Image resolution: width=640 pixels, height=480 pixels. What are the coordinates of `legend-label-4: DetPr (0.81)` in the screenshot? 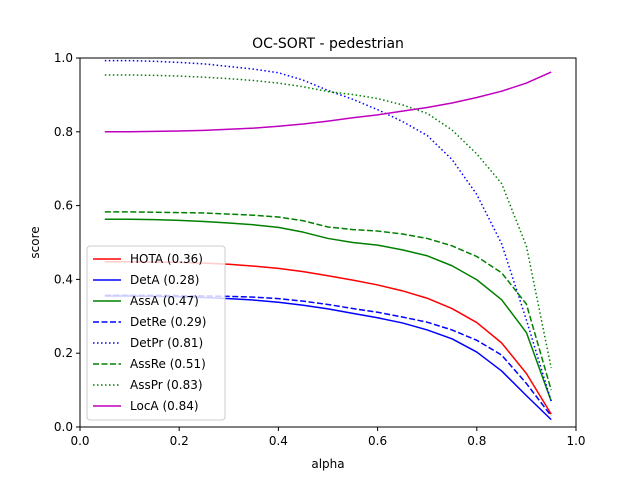 It's located at (166, 343).